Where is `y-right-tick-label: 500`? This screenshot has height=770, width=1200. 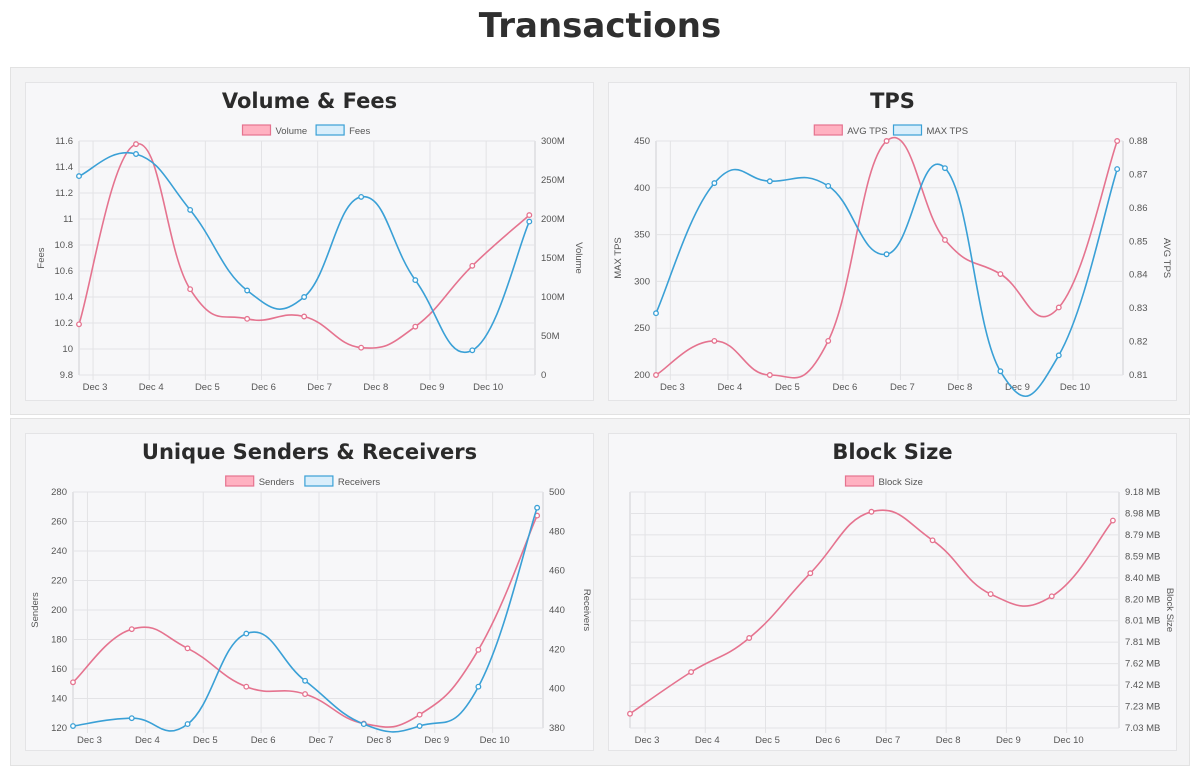
y-right-tick-label: 500 is located at coordinates (557, 492).